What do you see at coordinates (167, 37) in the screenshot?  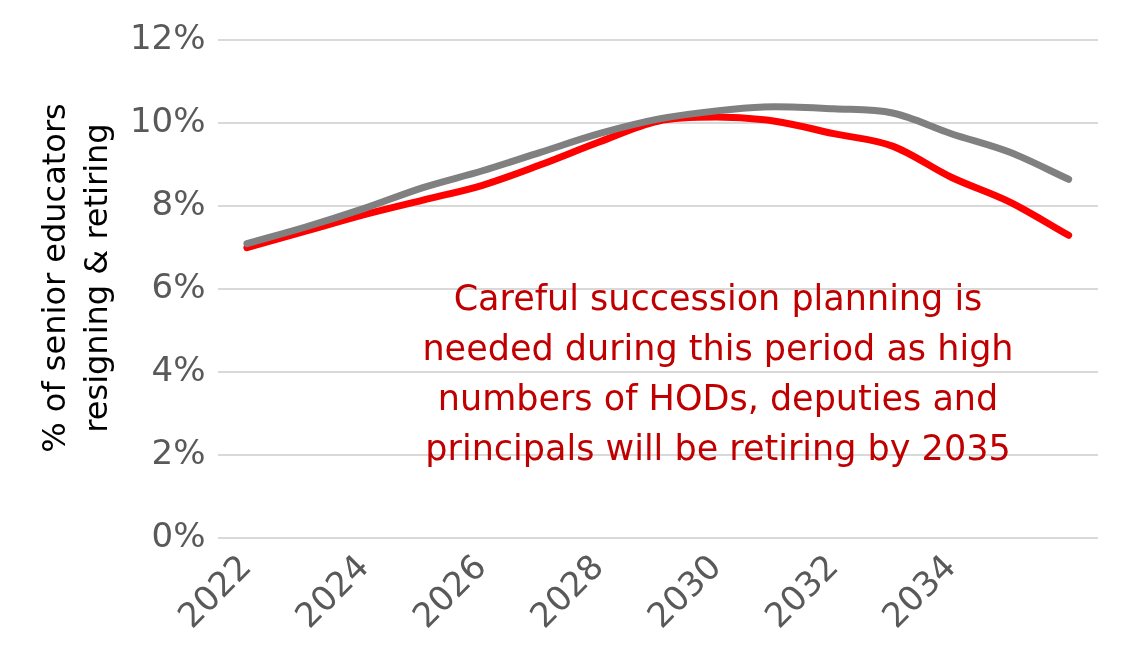 I see `y-tick-label: 12%` at bounding box center [167, 37].